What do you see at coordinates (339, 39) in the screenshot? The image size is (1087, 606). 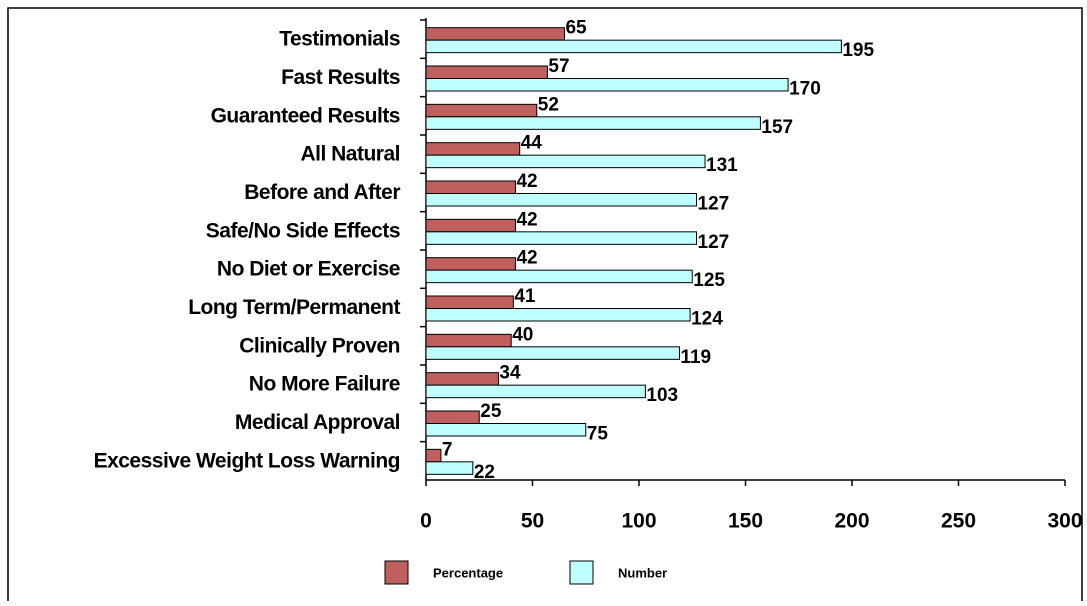 I see `y-tick-label: Testimonials` at bounding box center [339, 39].